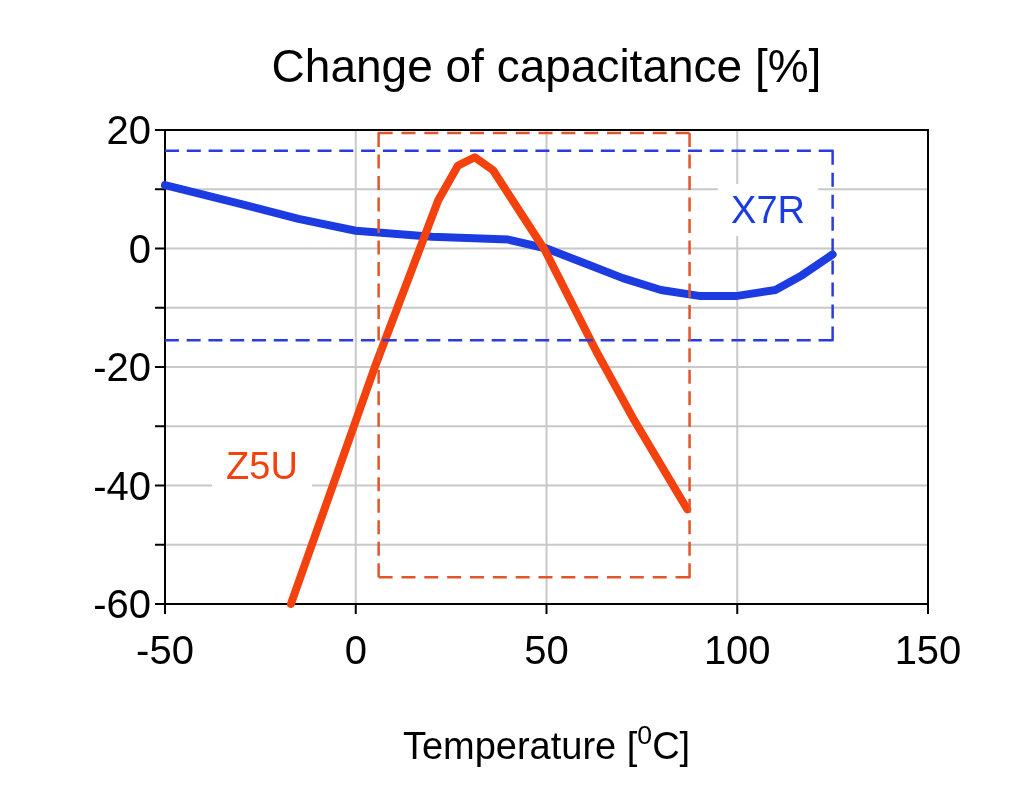 Image resolution: width=1017 pixels, height=789 pixels. I want to click on x-tick-label: 50, so click(546, 650).